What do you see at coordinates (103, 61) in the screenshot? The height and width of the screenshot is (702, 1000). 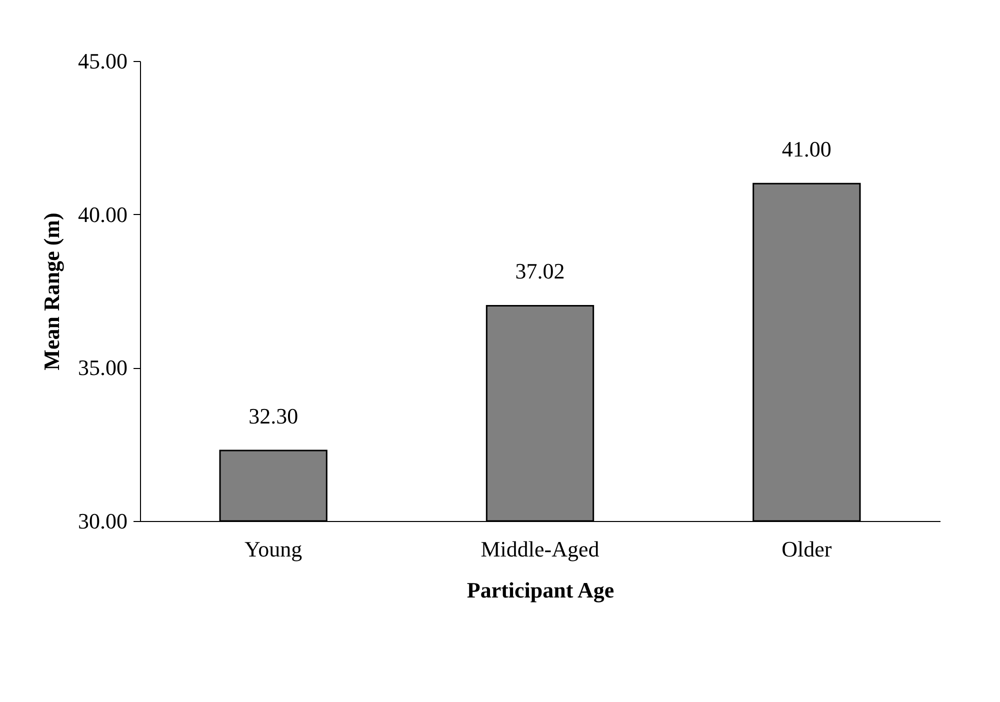 I see `y-tick-label: 45.00` at bounding box center [103, 61].